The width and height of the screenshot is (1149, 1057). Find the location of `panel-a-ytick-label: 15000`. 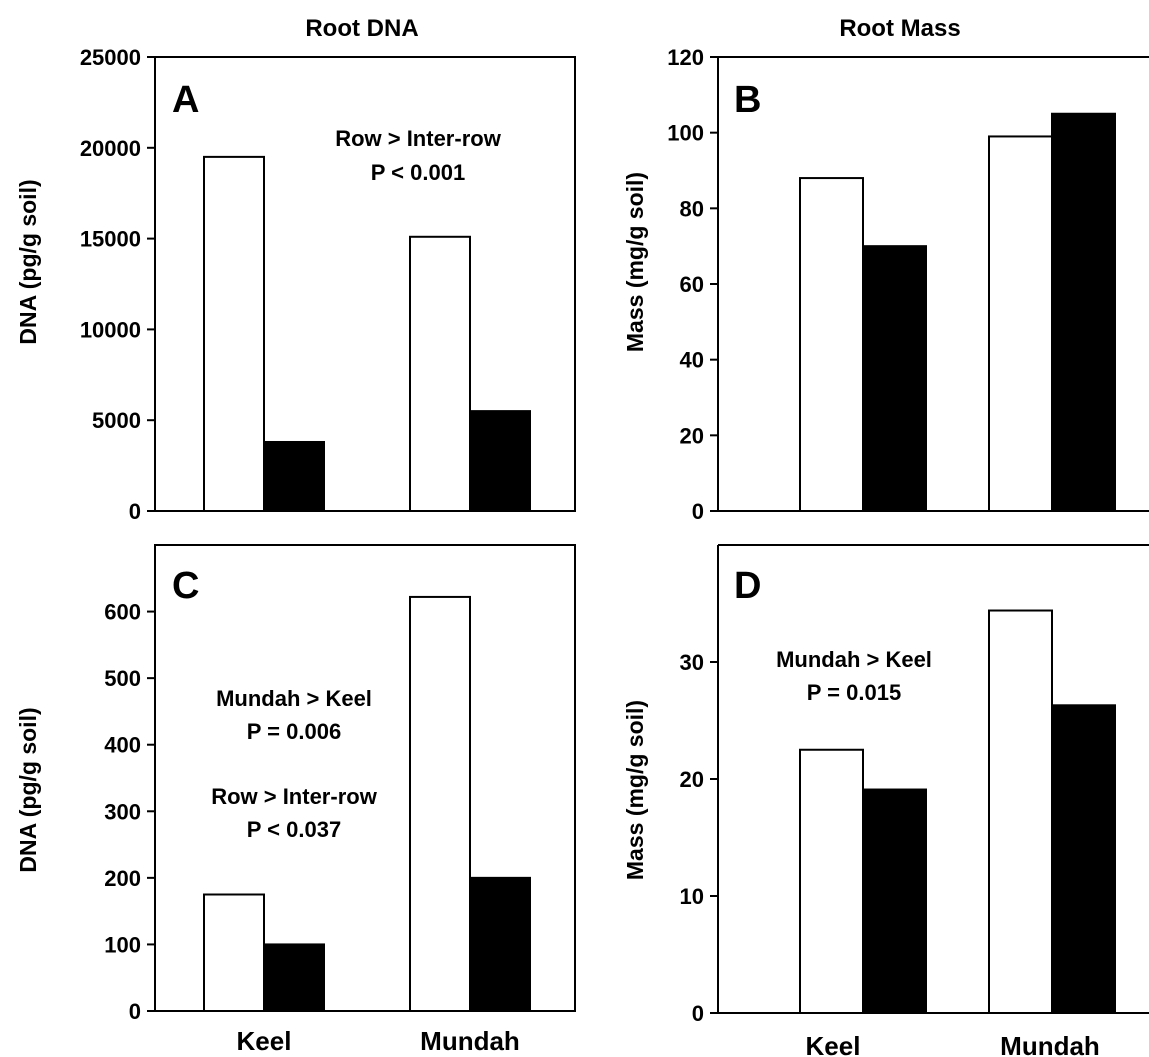

panel-a-ytick-label: 15000 is located at coordinates (110, 239).